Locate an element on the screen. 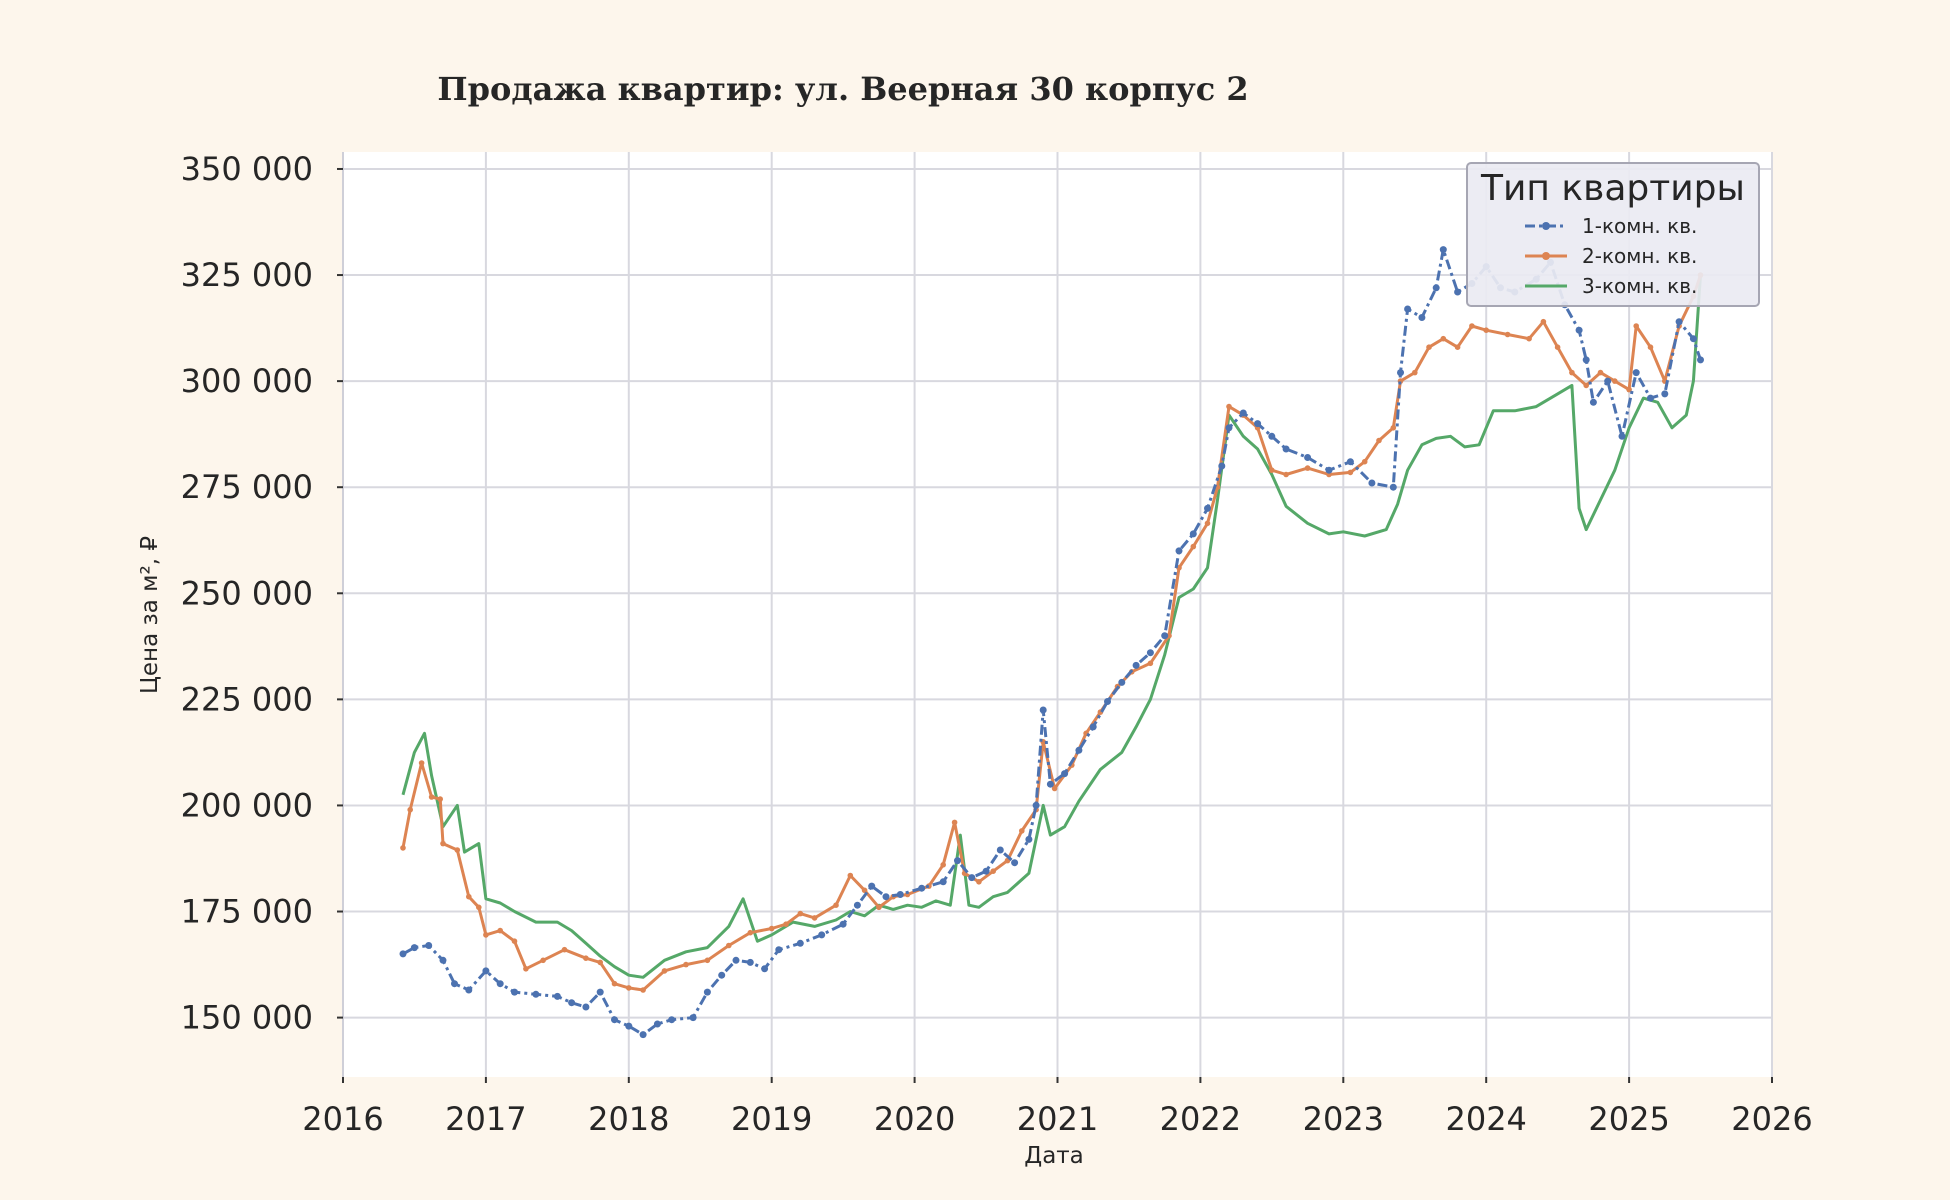 This screenshot has width=1950, height=1200. x-tick-label: 2021 is located at coordinates (1057, 1119).